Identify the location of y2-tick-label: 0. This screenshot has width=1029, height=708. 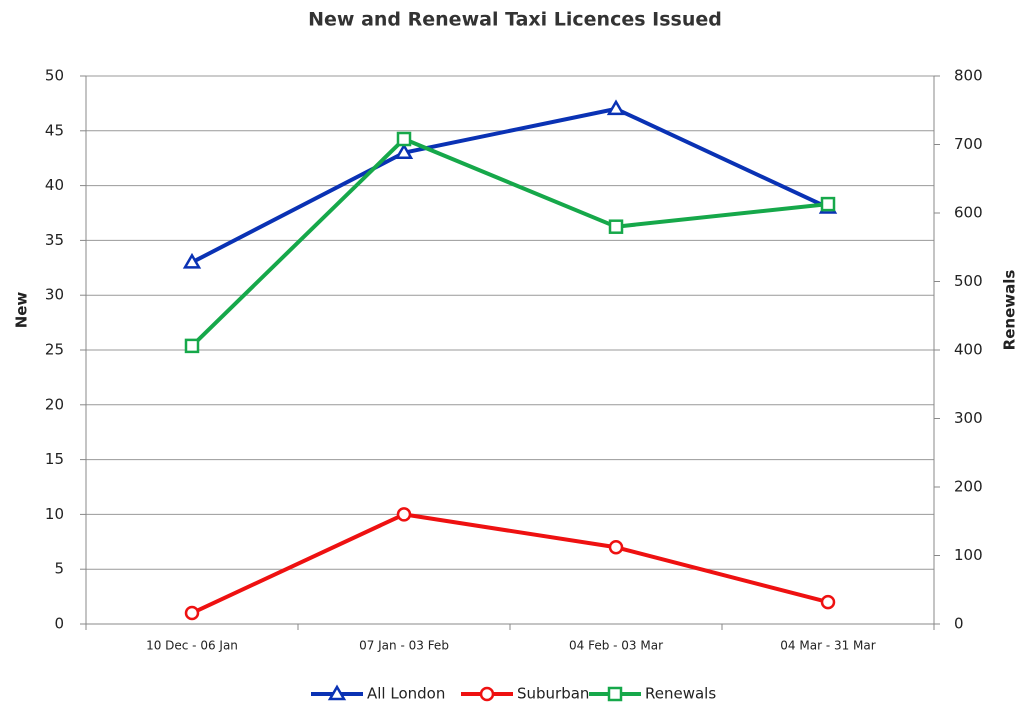
(959, 624).